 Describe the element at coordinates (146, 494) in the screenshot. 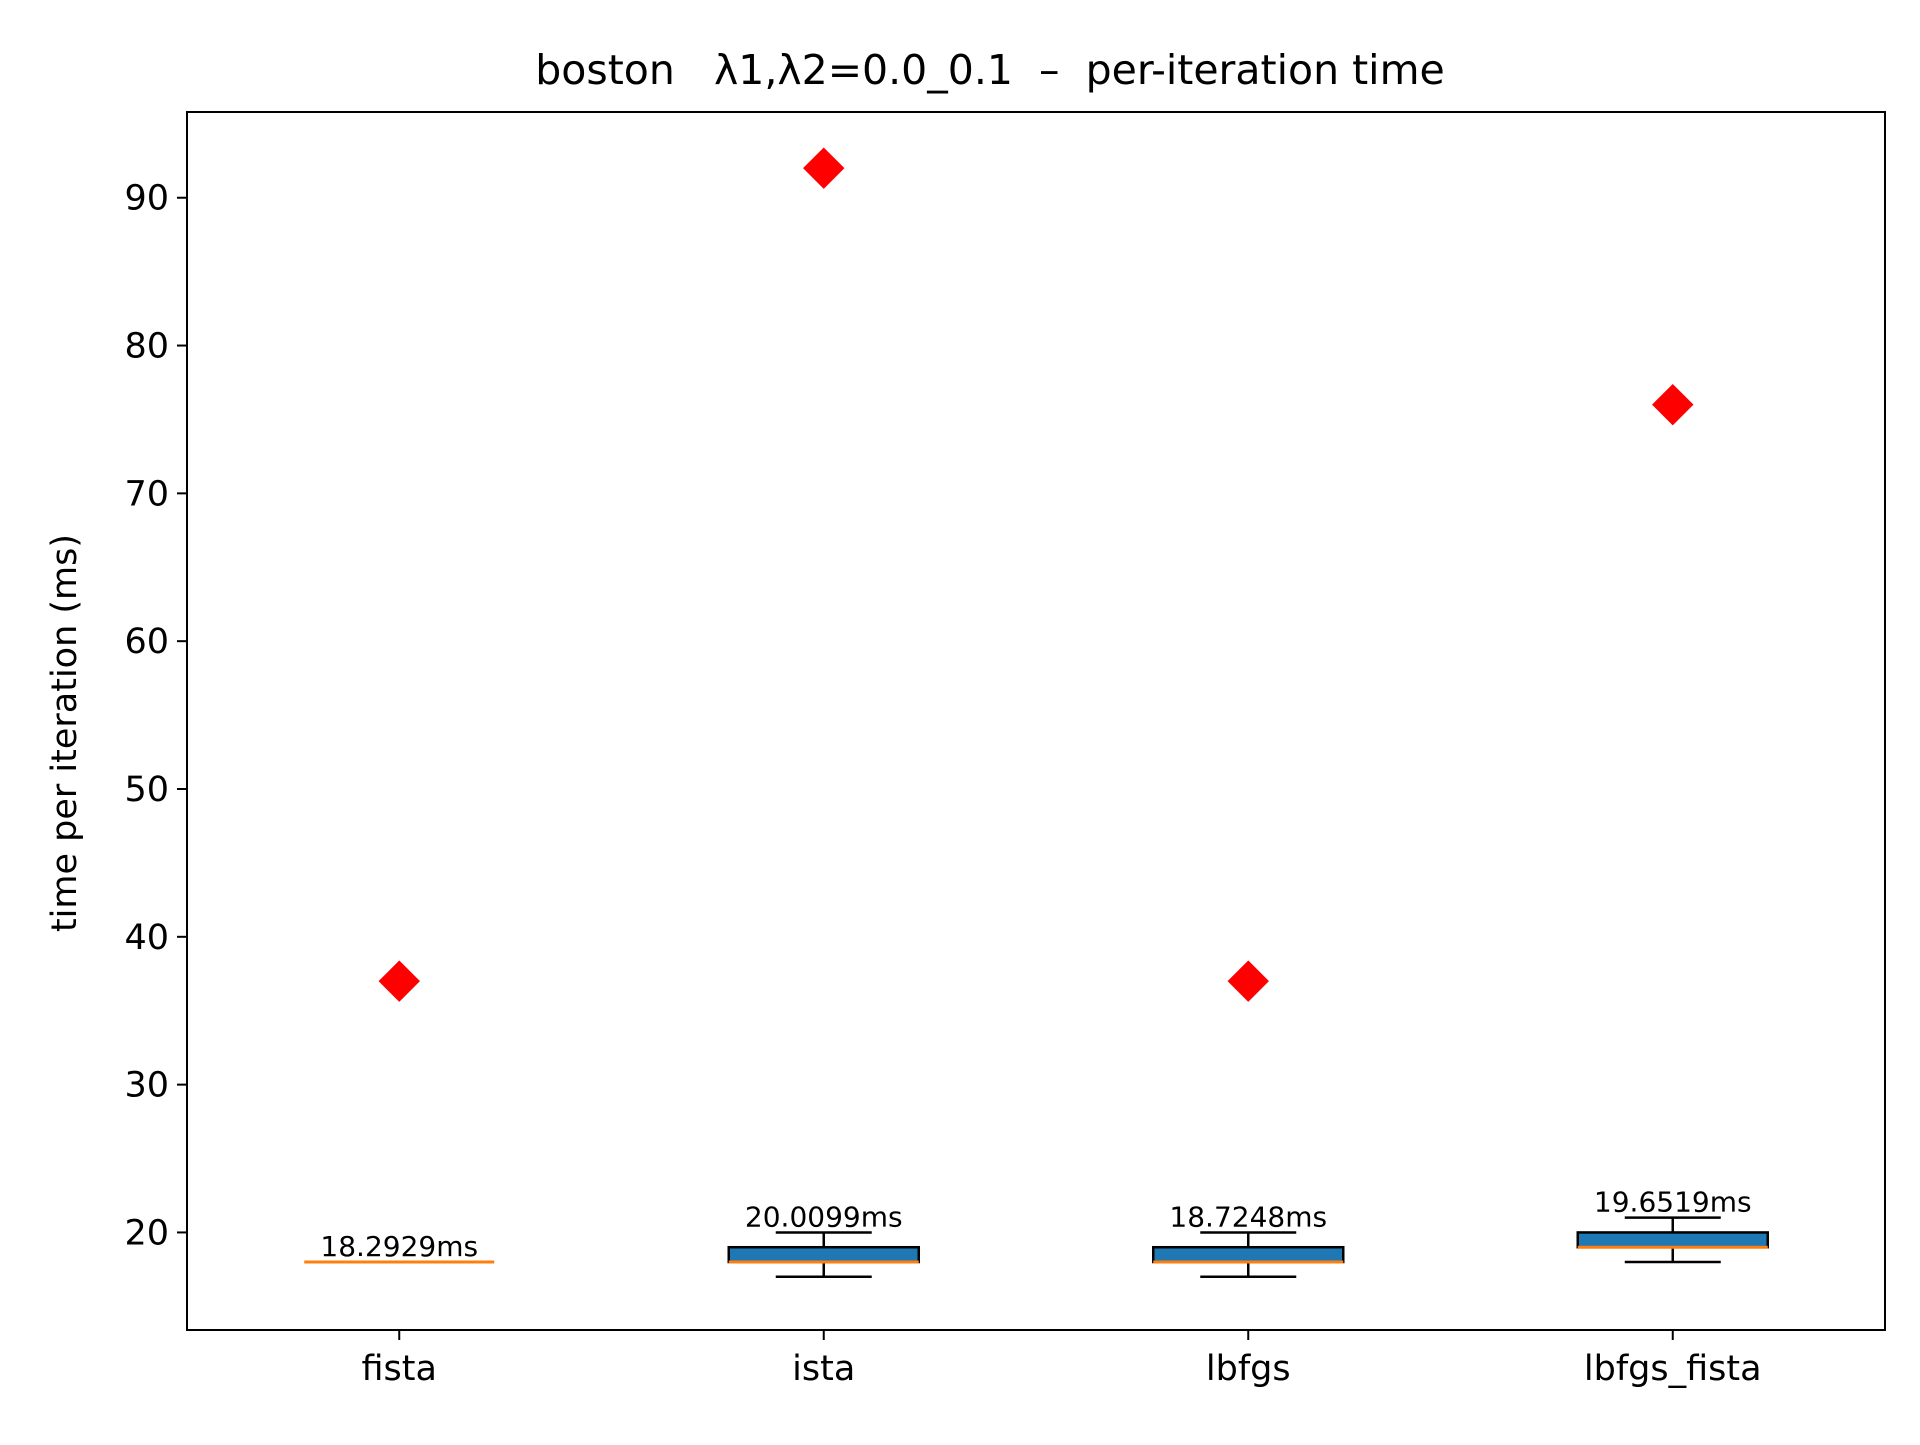

I see `y-tick-label: 70` at that location.